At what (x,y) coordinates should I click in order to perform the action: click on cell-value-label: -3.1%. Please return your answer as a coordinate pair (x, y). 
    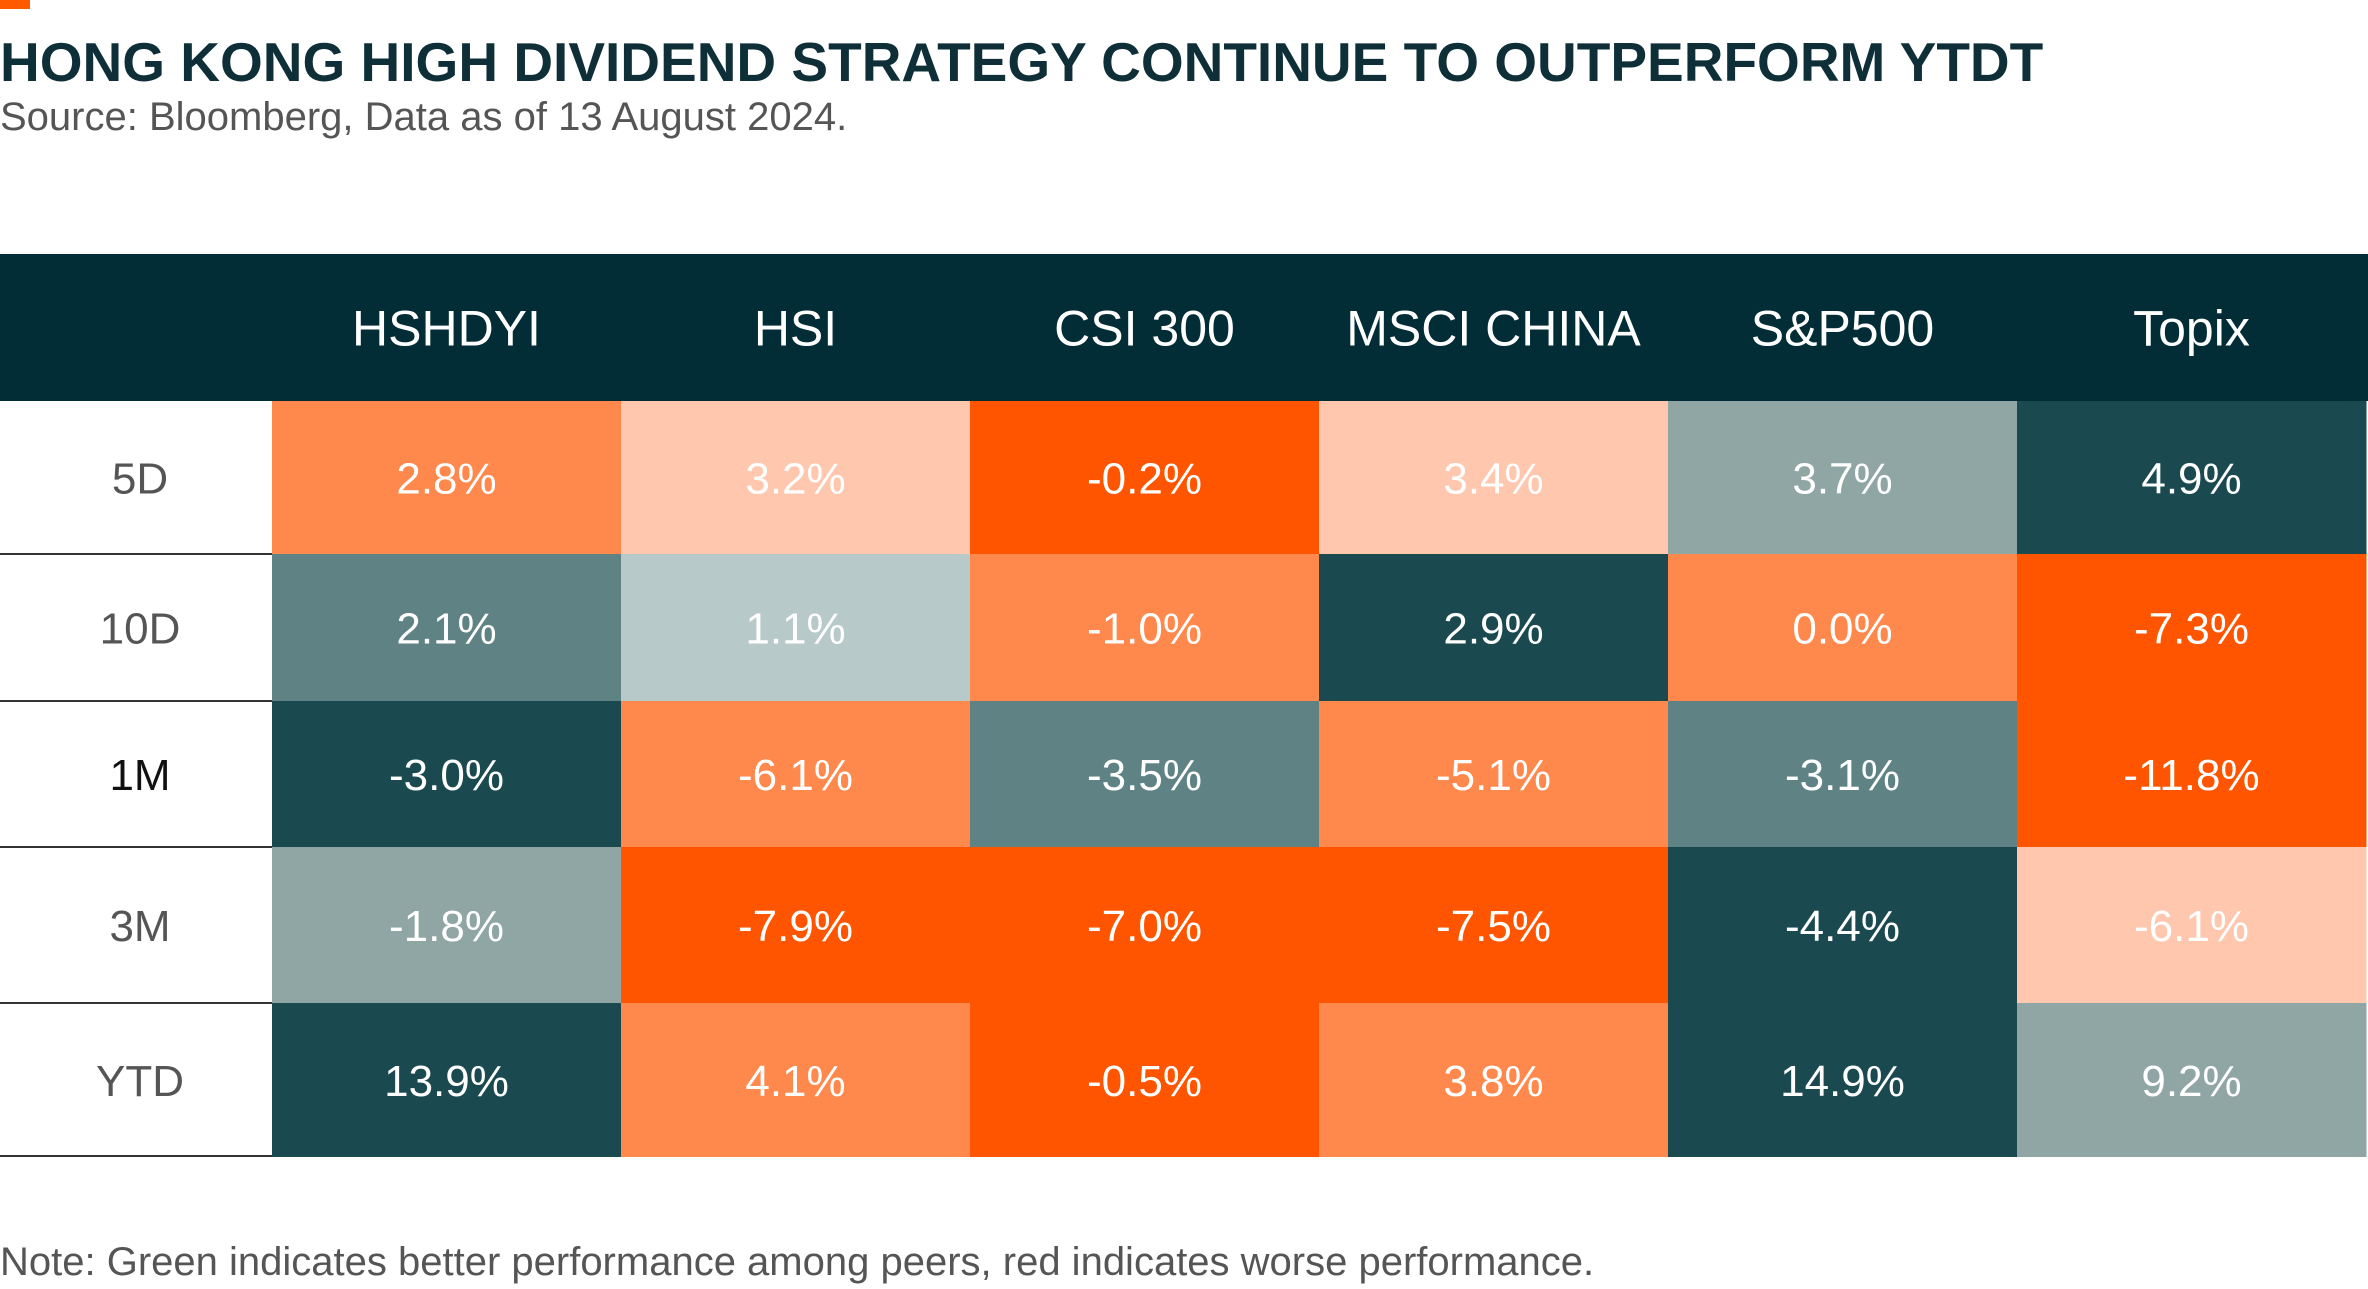
    Looking at the image, I should click on (1842, 775).